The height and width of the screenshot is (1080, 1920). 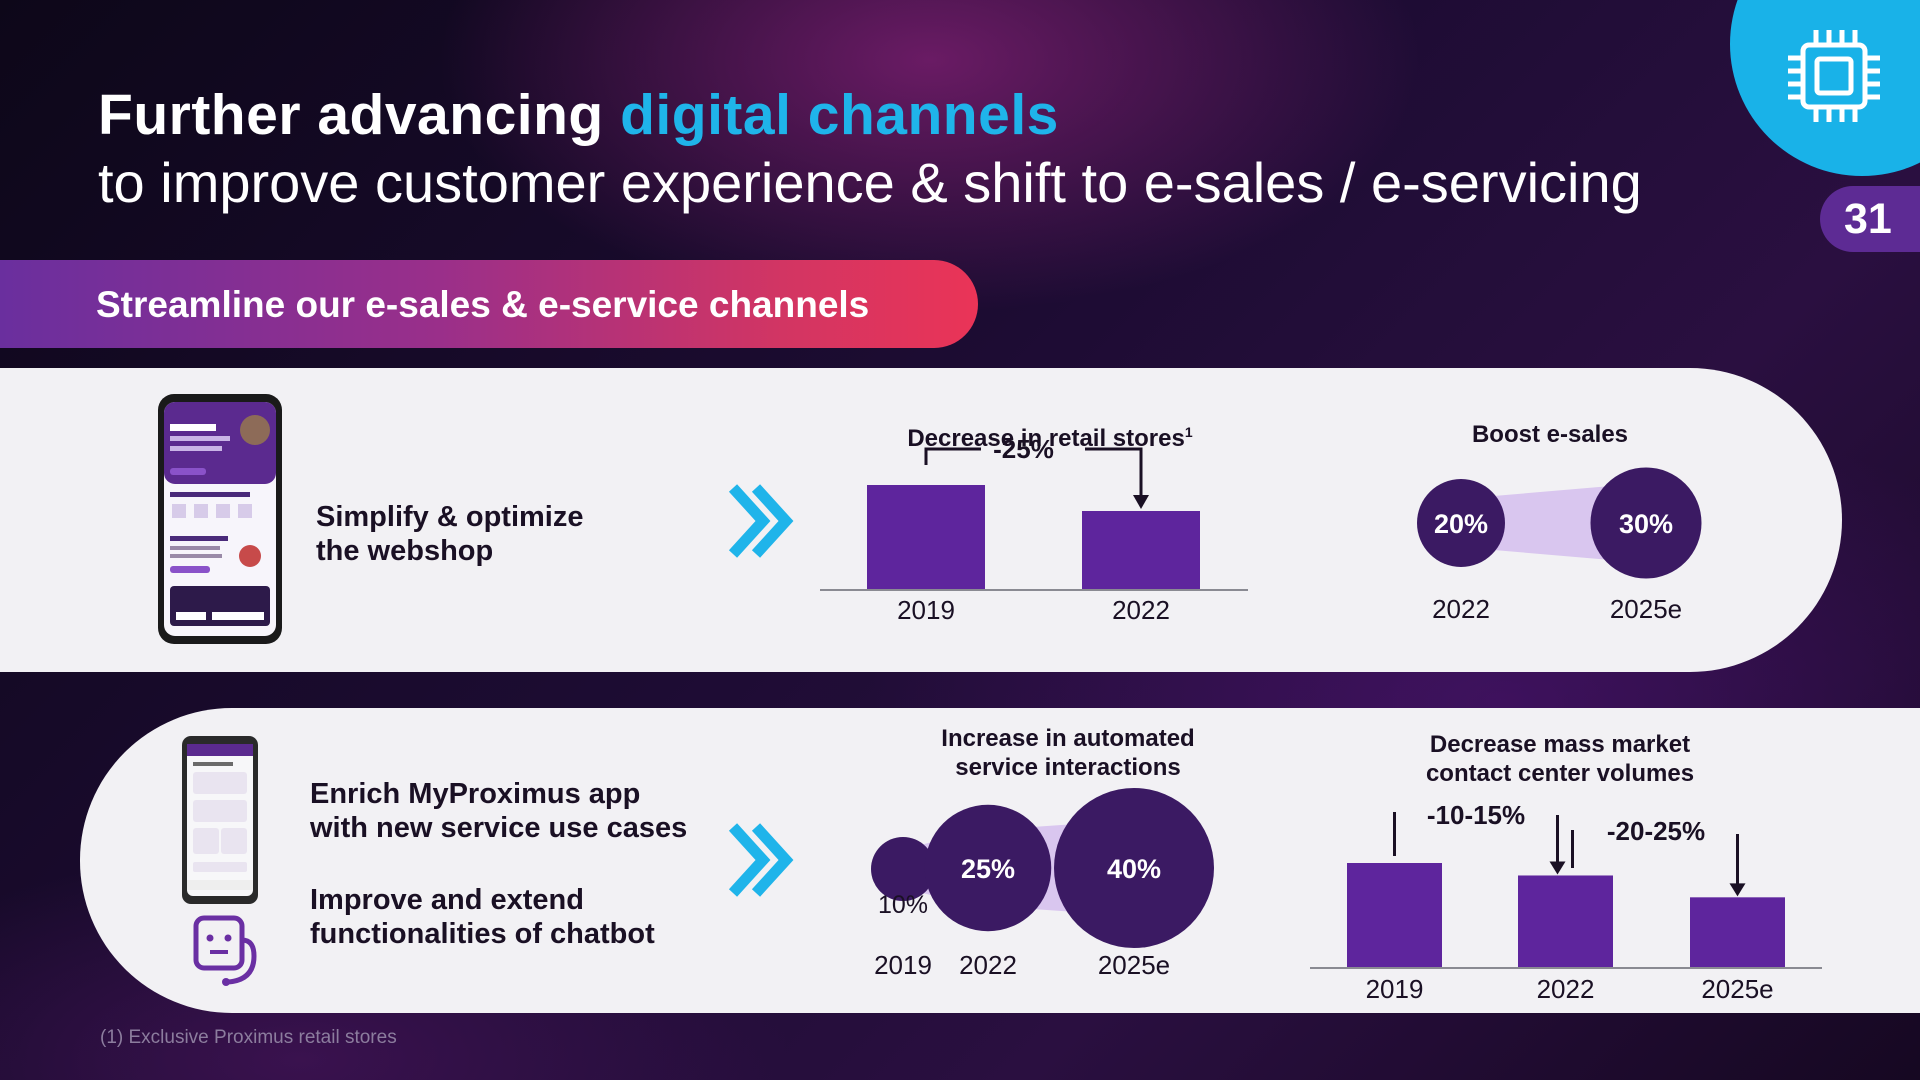 What do you see at coordinates (839, 115) in the screenshot?
I see `title-accent: digital channels` at bounding box center [839, 115].